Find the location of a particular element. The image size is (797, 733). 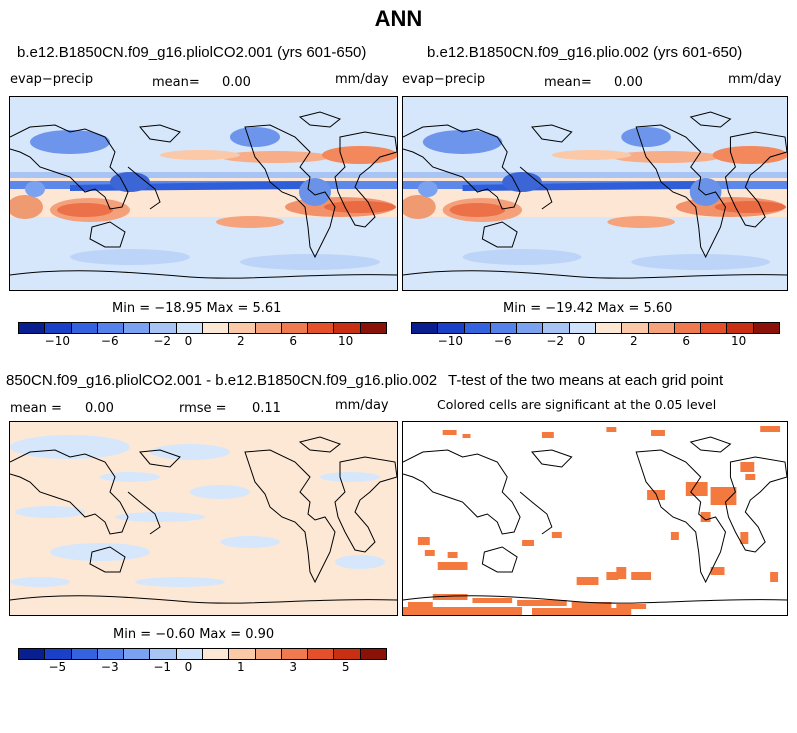

panel1-colorbar is located at coordinates (202, 328).